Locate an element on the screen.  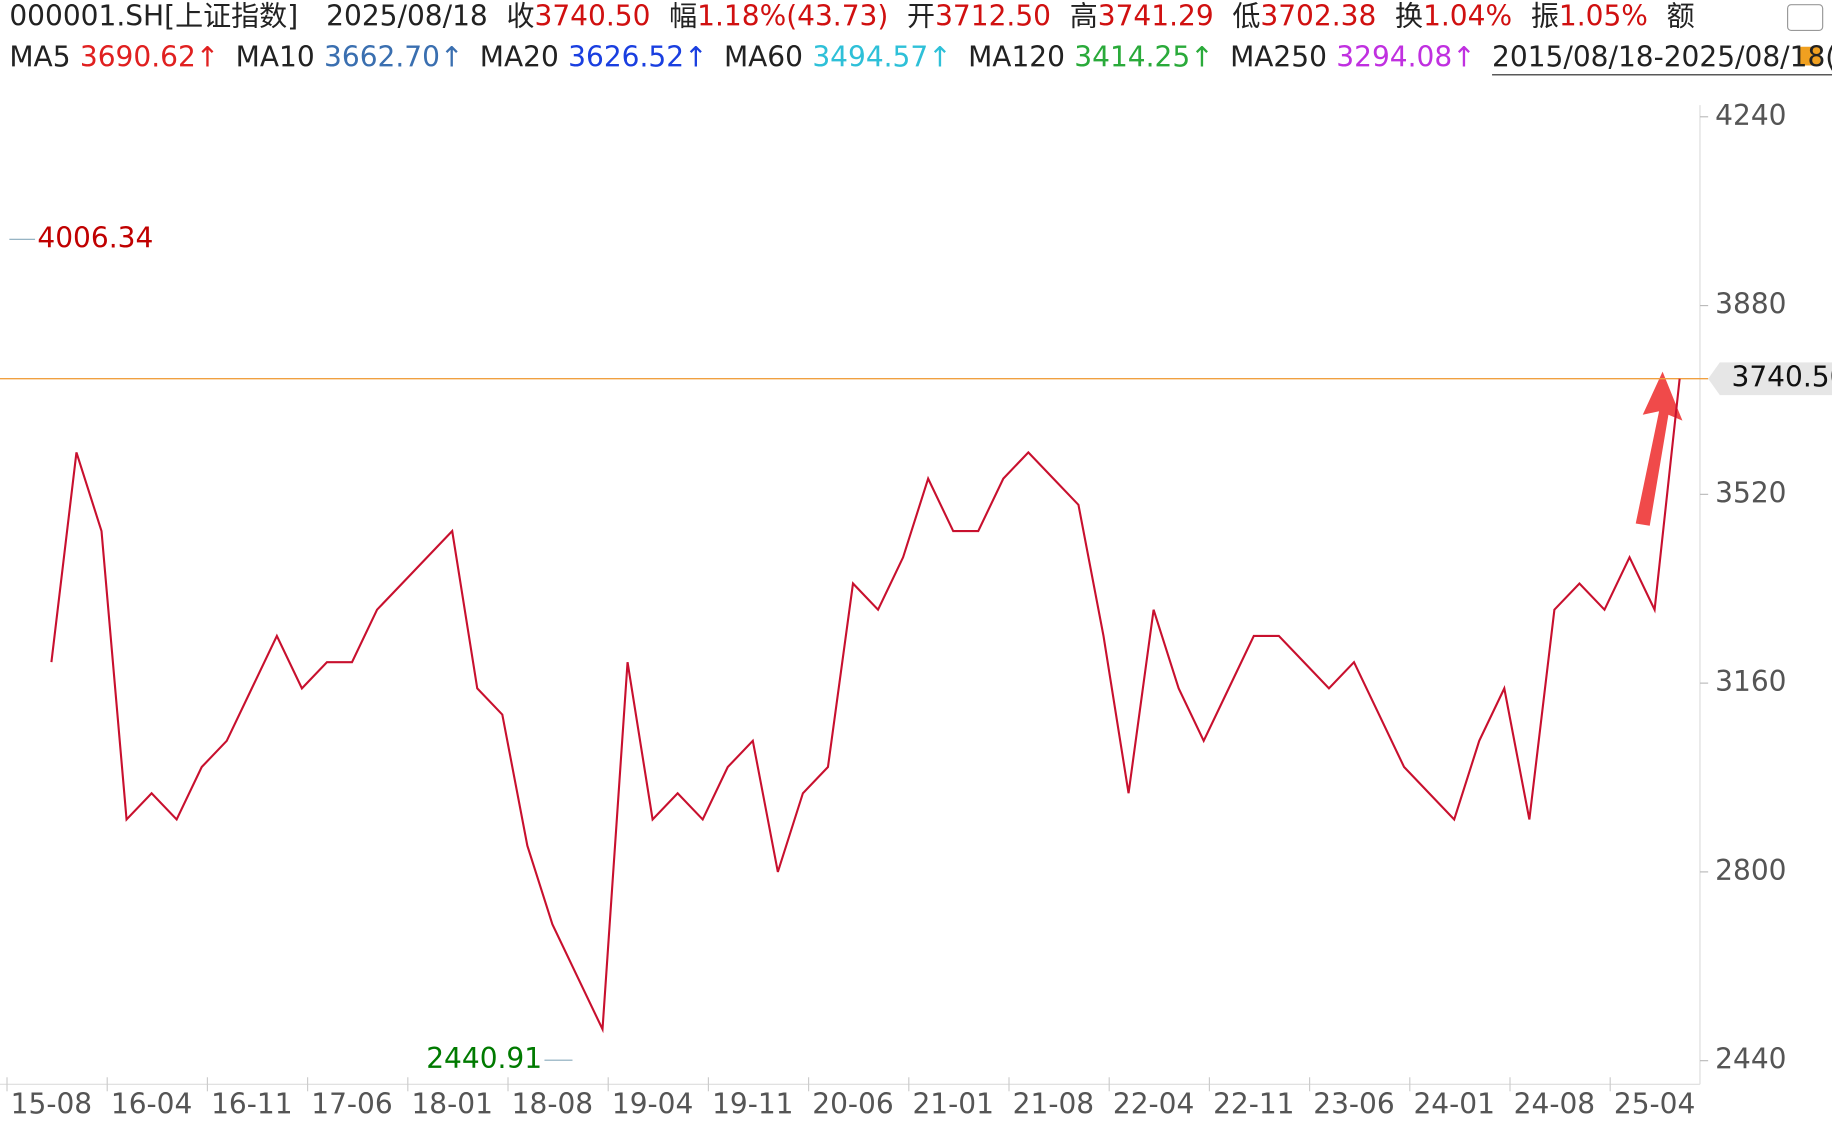
x-tick-label: 17-06 is located at coordinates (351, 1103).